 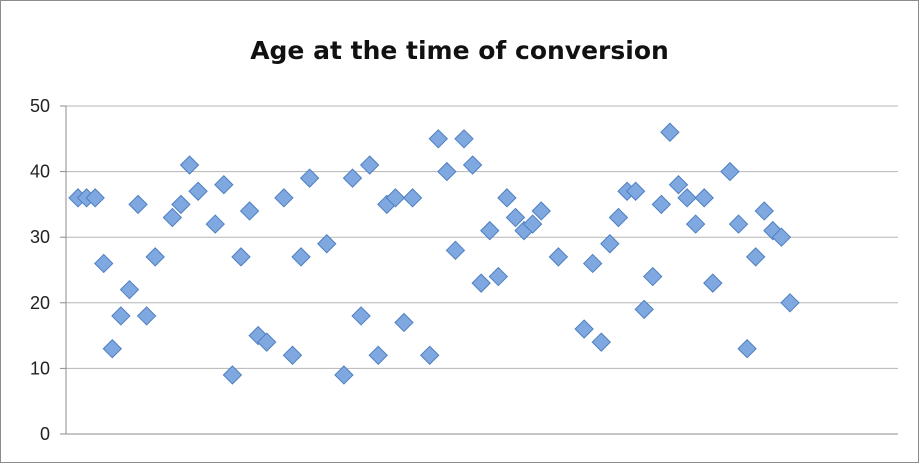 I want to click on y-axis-ticks: 0 10 20 30 40 50, so click(x=40, y=270).